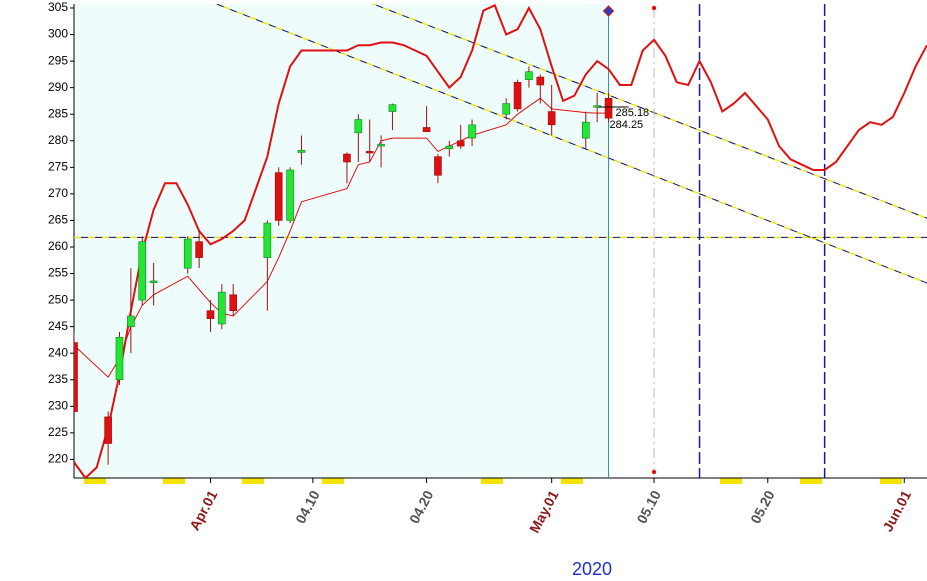 The width and height of the screenshot is (927, 581). What do you see at coordinates (58, 34) in the screenshot?
I see `y-tick-label: 300` at bounding box center [58, 34].